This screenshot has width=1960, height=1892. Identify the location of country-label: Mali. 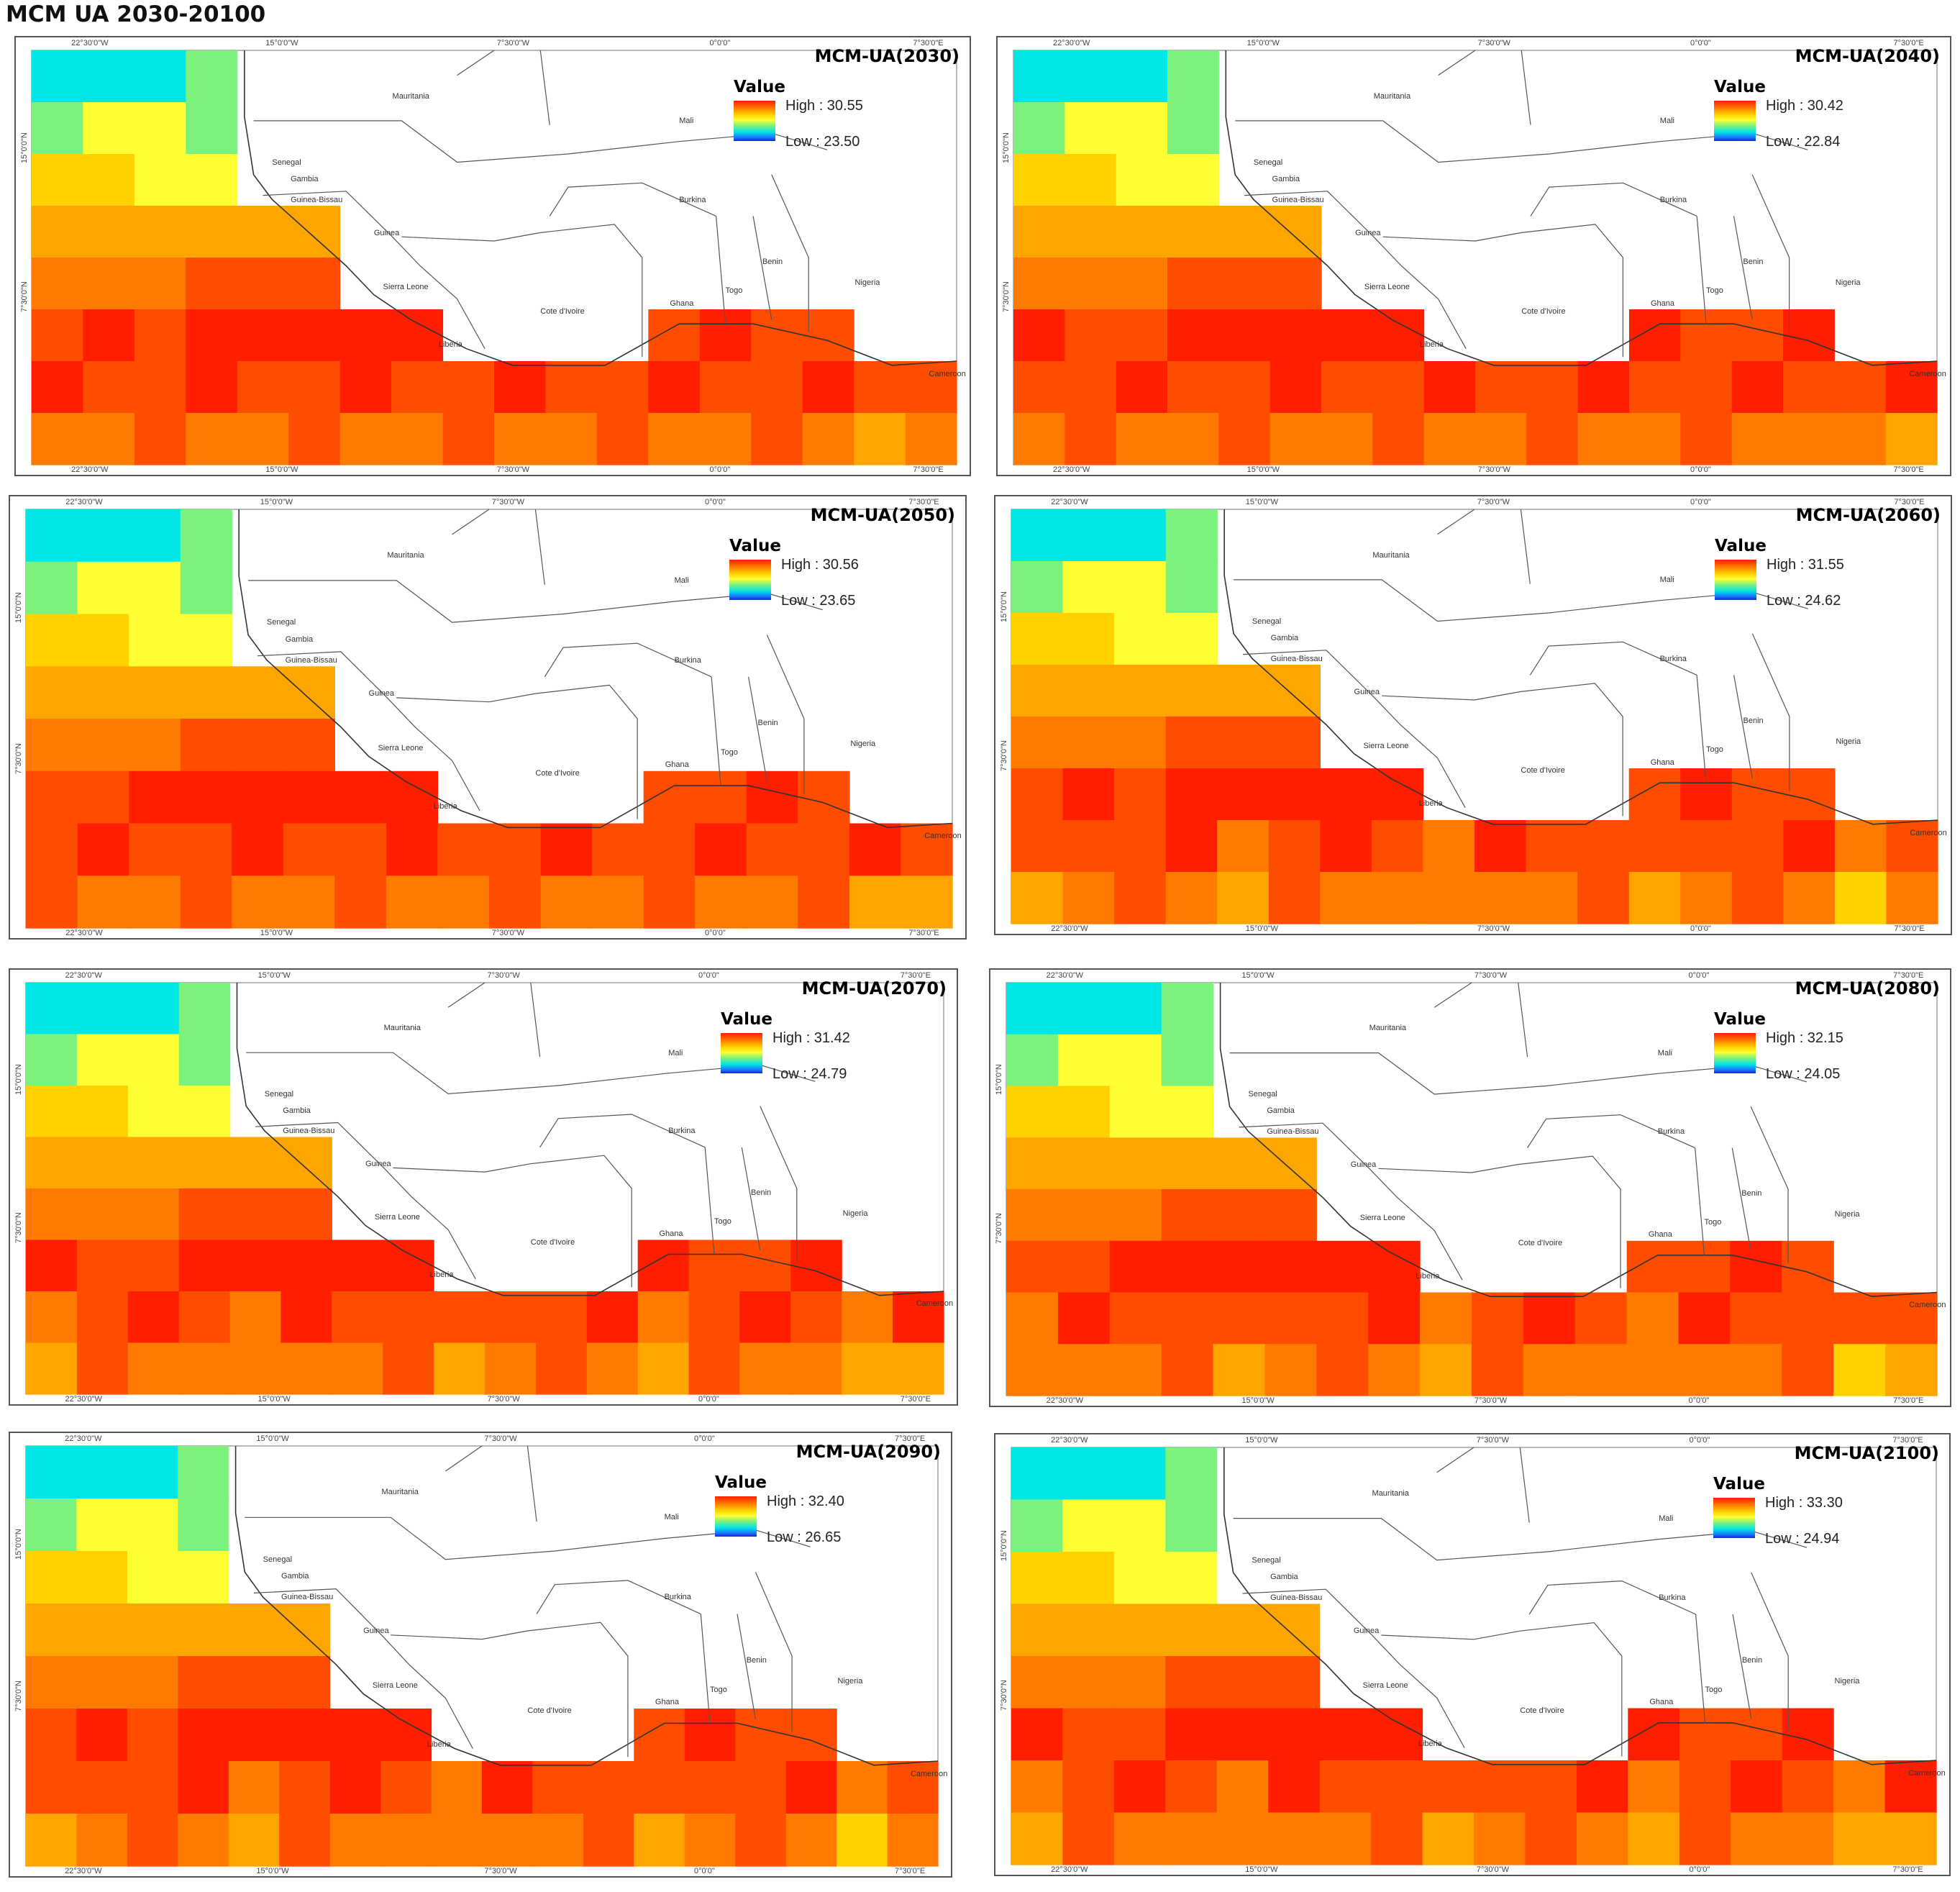
(1665, 1053).